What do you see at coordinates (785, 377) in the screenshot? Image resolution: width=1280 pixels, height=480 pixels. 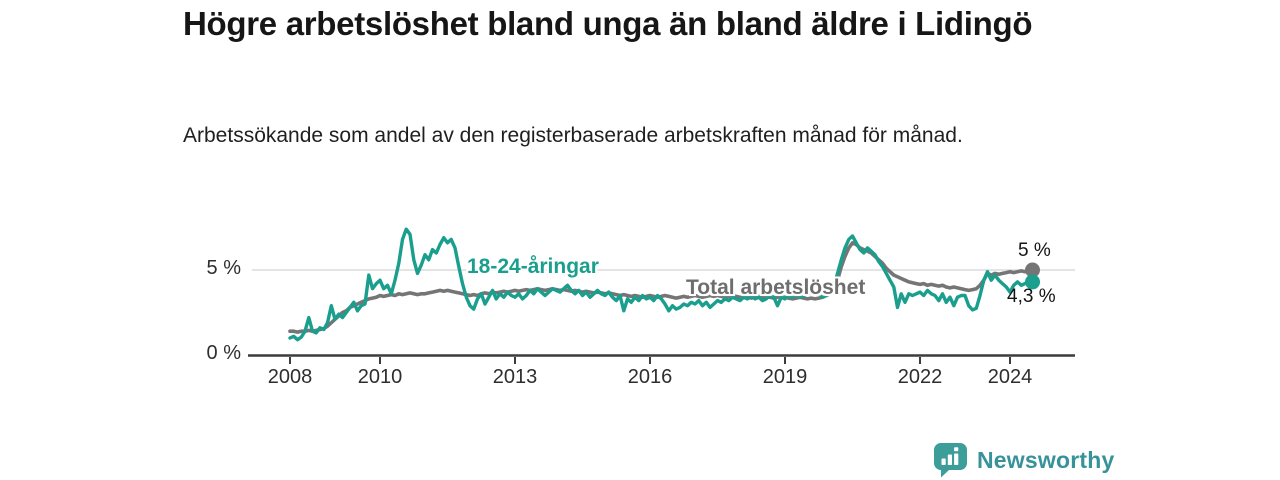 I see `x-tick-label: 2019` at bounding box center [785, 377].